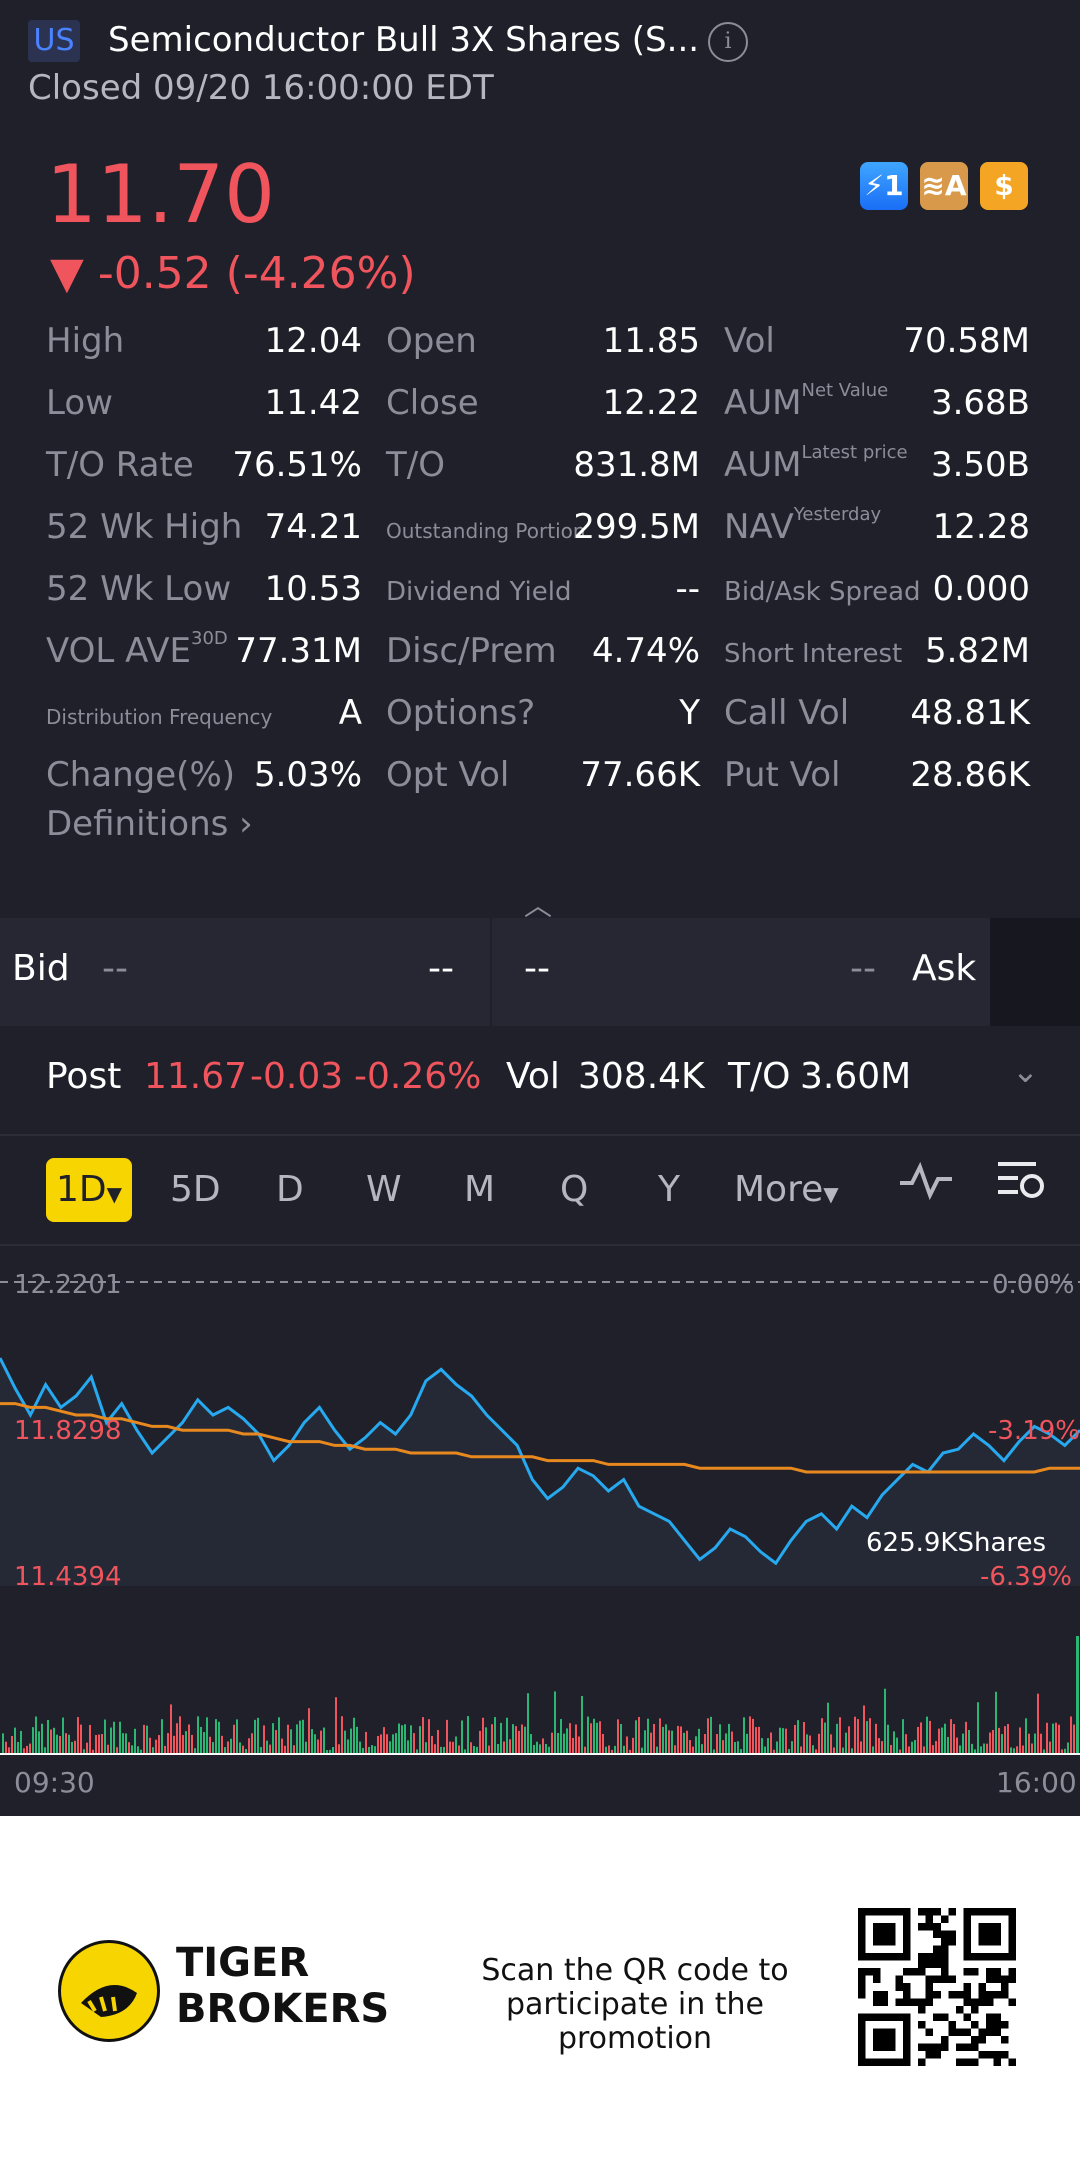 The height and width of the screenshot is (2160, 1080). I want to click on stat-value: Y, so click(689, 713).